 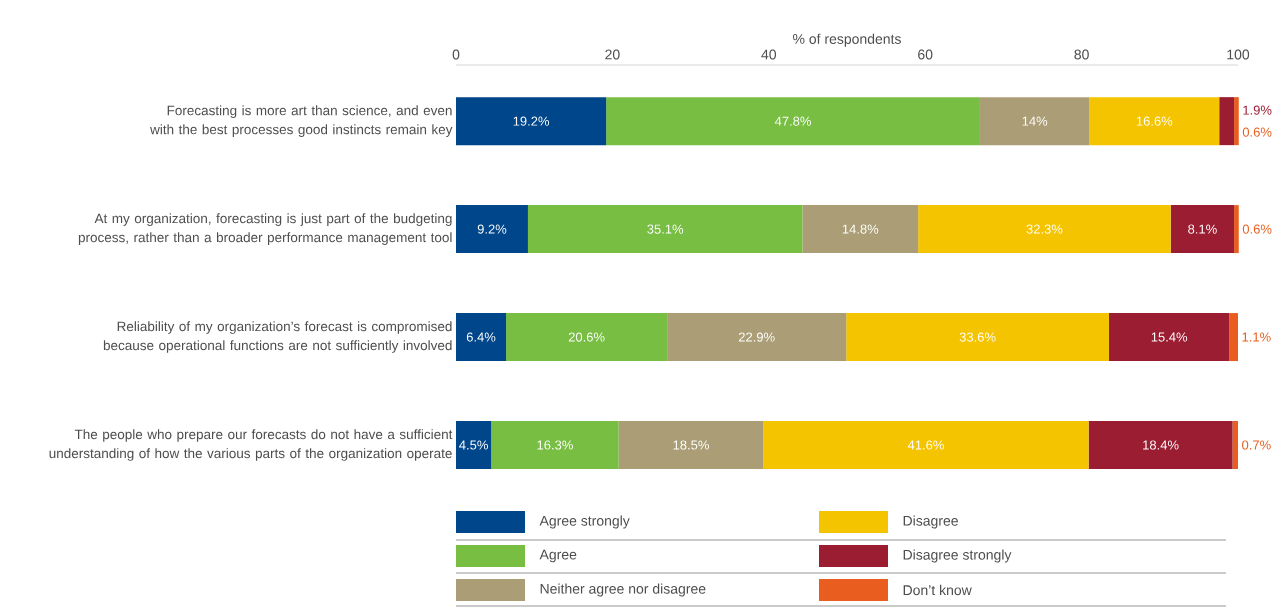 I want to click on legend-label: Don’t know, so click(x=937, y=590).